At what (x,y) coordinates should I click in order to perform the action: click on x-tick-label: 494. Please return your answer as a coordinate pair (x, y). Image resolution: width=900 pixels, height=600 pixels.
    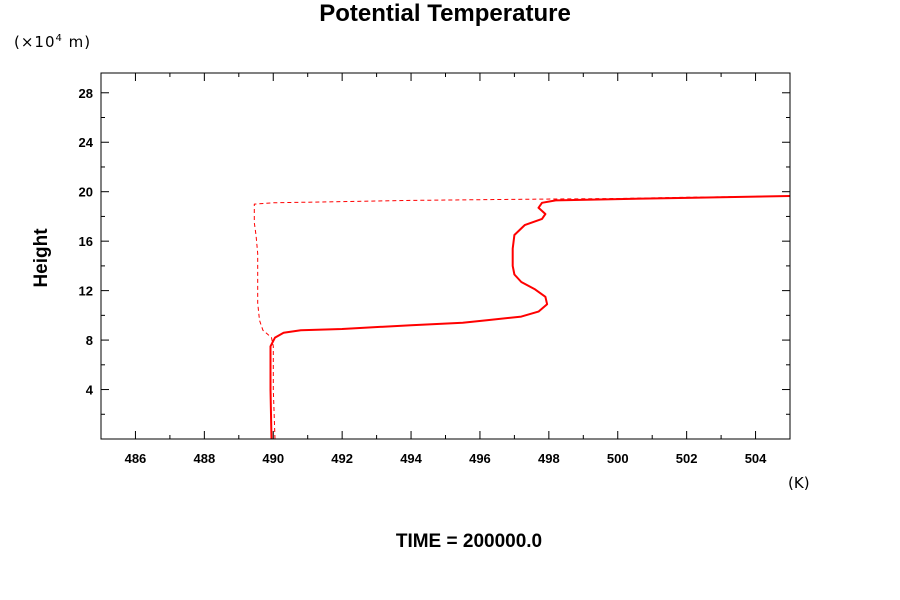
    Looking at the image, I should click on (411, 458).